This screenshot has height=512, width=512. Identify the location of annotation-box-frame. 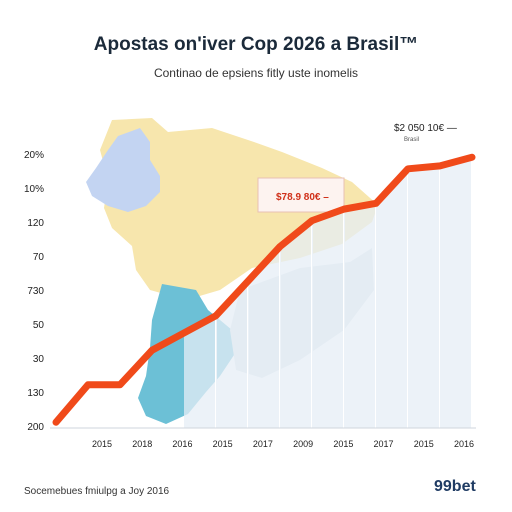
(301, 195).